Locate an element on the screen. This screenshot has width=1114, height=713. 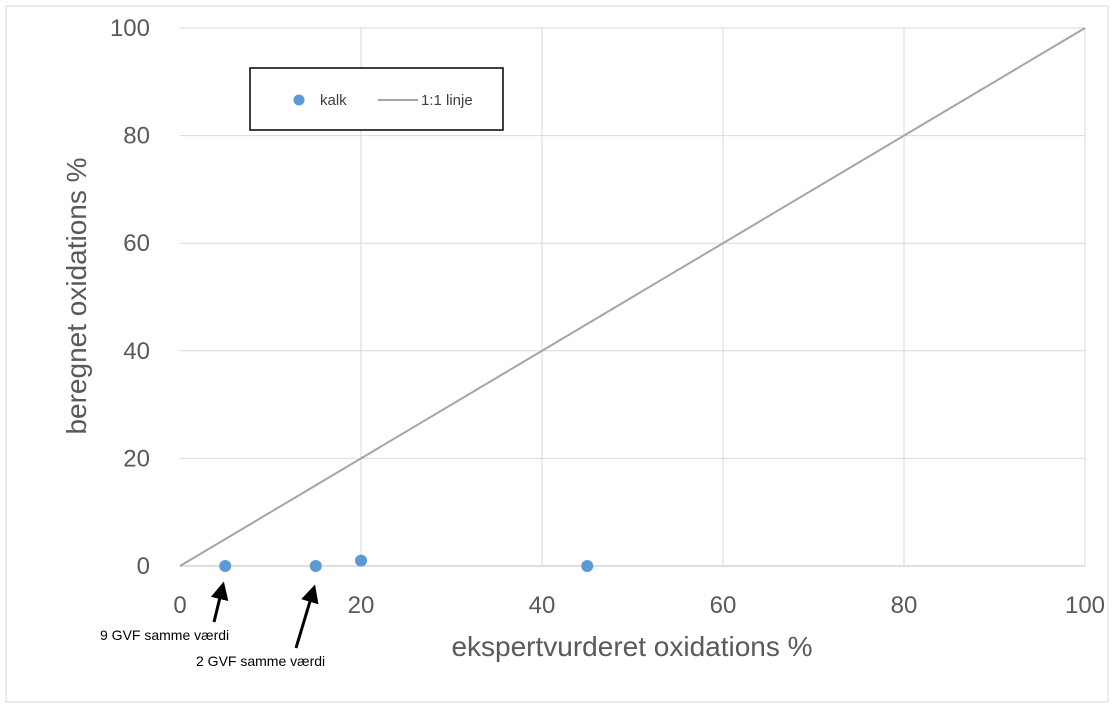
x-tick-label: 40 is located at coordinates (542, 605).